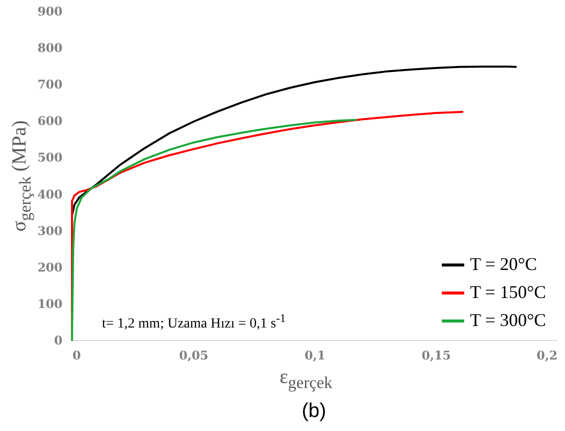 This screenshot has height=431, width=565. What do you see at coordinates (58, 341) in the screenshot?
I see `y-tick-label: 0` at bounding box center [58, 341].